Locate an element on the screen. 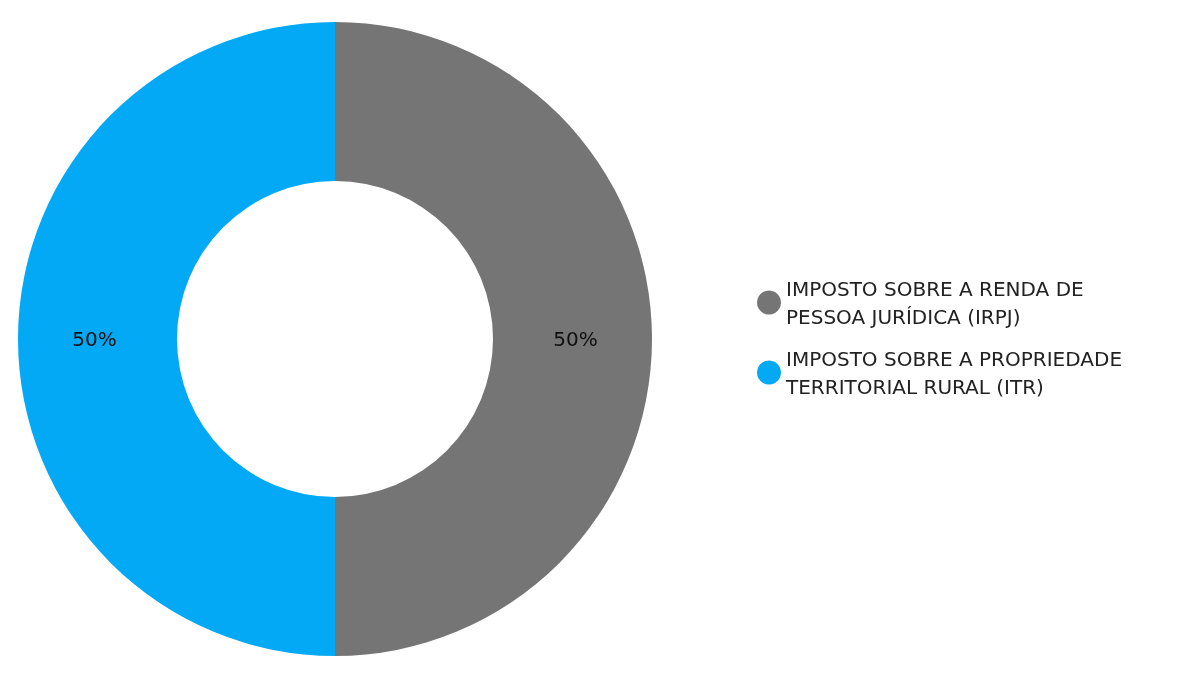 The image size is (1200, 675). legend-label: IMPOSTO SOBRE A RENDA DE PESSOA JURÍDICA (IRPJ) is located at coordinates (938, 302).